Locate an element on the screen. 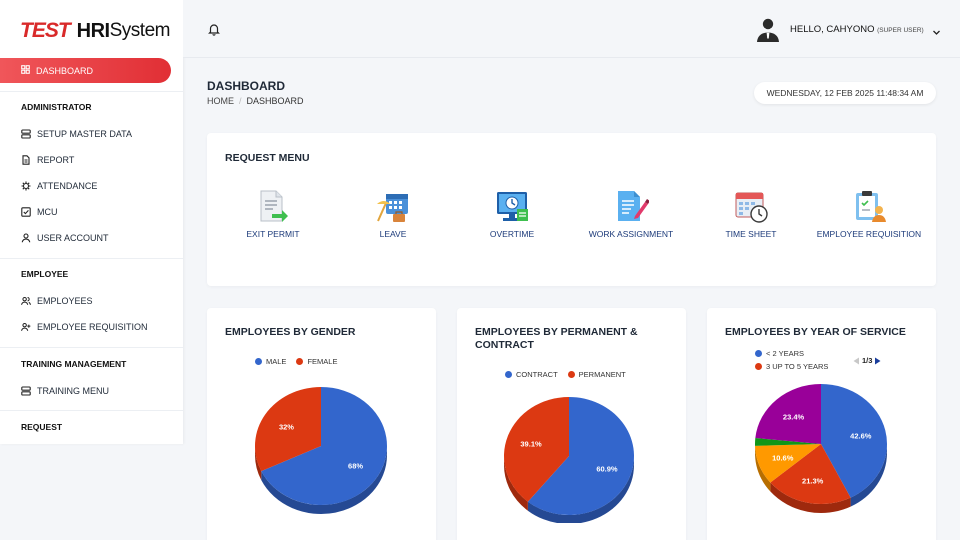 This screenshot has width=960, height=540. sidebar-item-mcu: MCU is located at coordinates (39, 212).